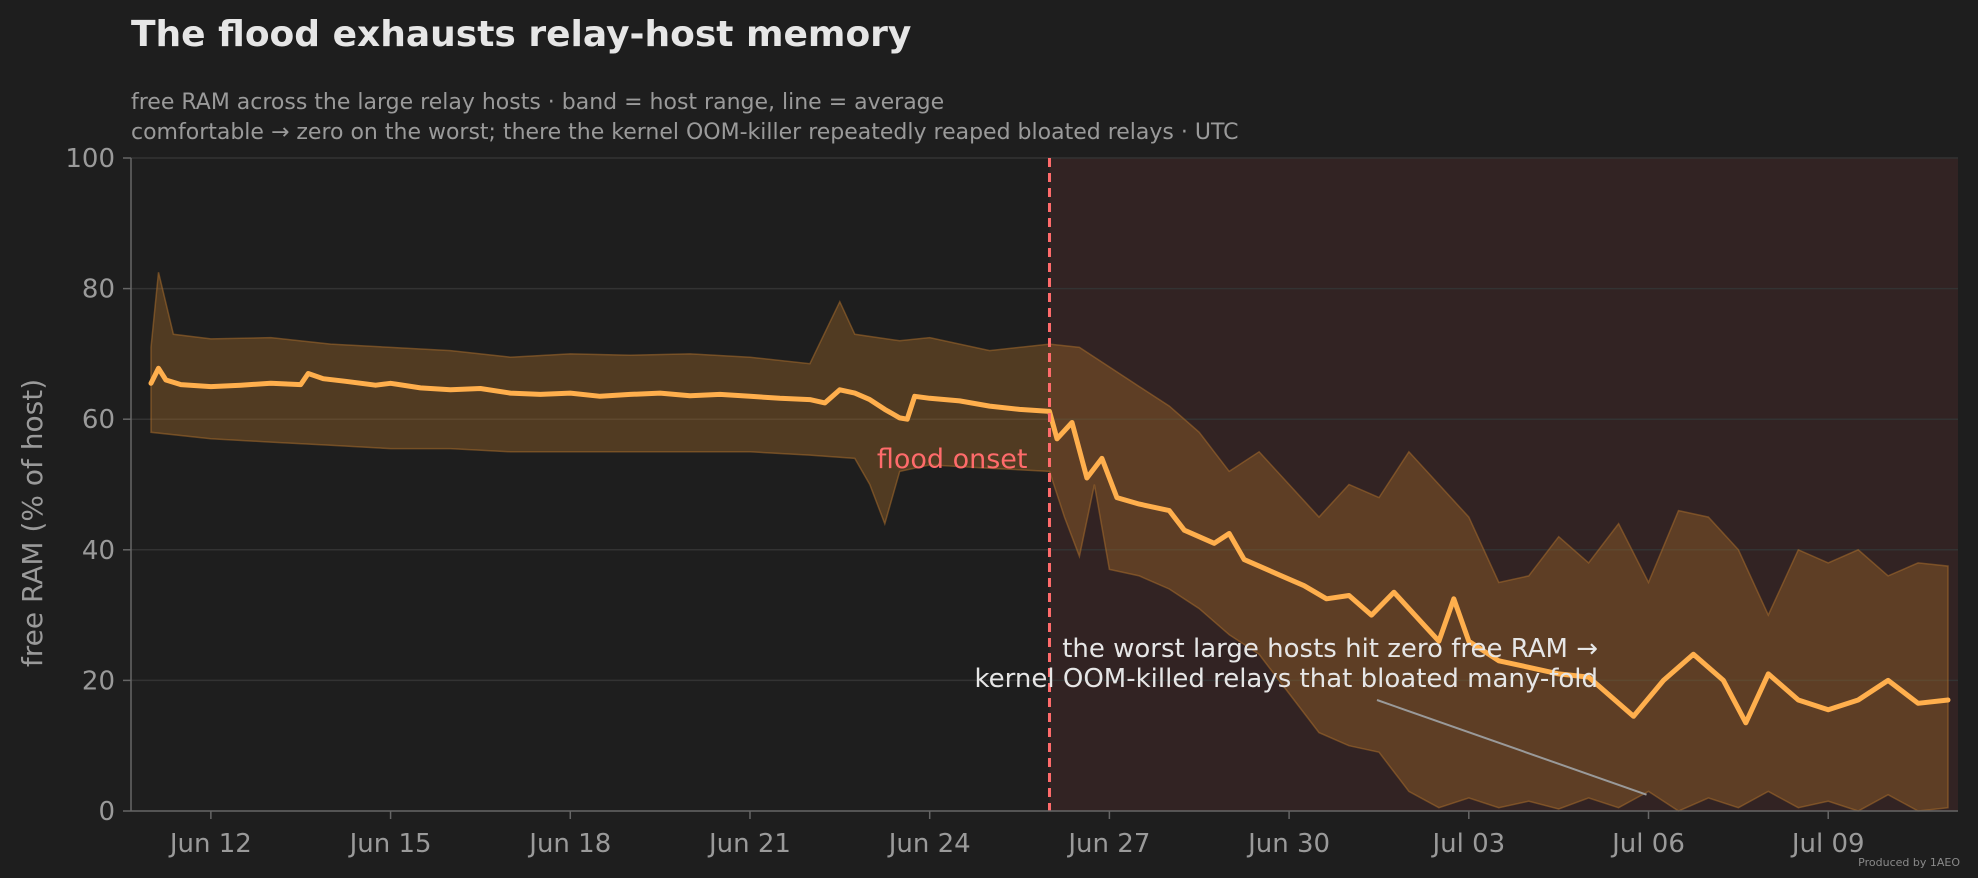 The image size is (1978, 878). Describe the element at coordinates (1909, 862) in the screenshot. I see `credit-text: Produced by 1AEO` at that location.